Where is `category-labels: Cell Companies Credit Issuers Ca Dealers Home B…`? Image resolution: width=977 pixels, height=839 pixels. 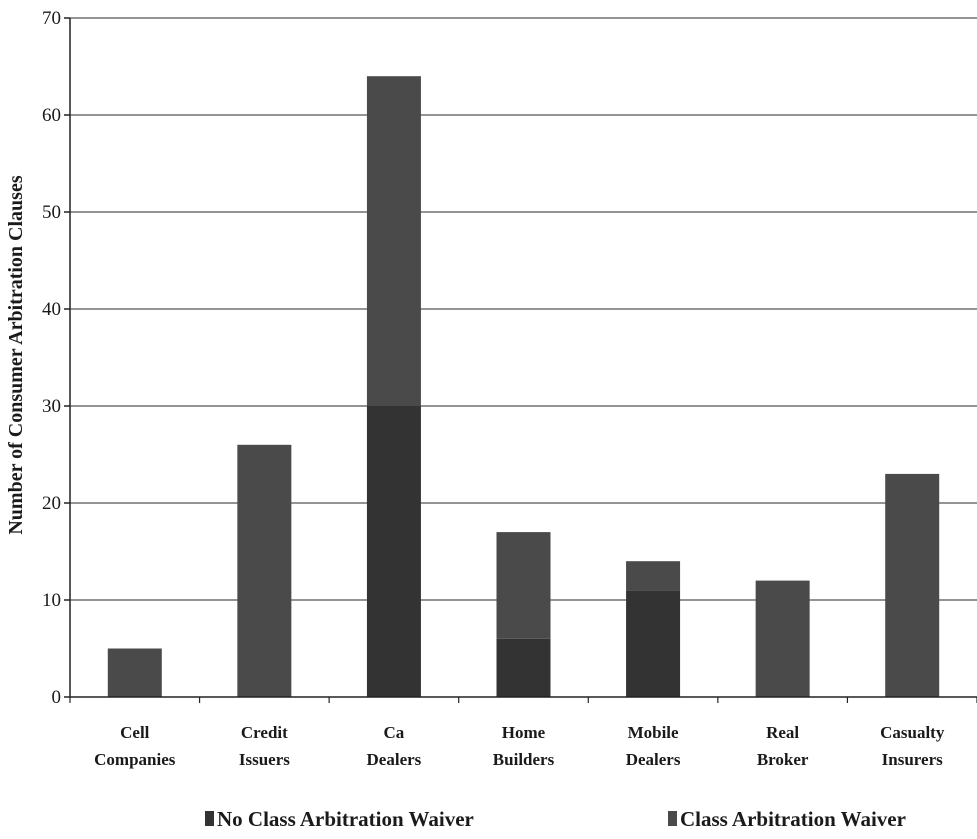
category-labels: Cell Companies Credit Issuers Ca Dealers Home B… is located at coordinates (519, 746).